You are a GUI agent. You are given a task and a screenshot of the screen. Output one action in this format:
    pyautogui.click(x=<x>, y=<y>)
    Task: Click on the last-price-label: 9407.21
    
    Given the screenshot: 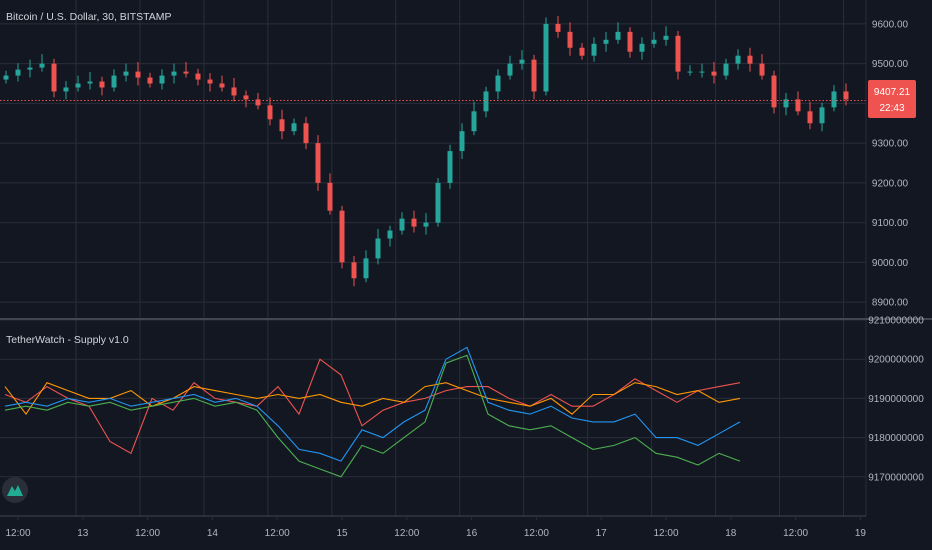 What is the action you would take?
    pyautogui.click(x=892, y=92)
    